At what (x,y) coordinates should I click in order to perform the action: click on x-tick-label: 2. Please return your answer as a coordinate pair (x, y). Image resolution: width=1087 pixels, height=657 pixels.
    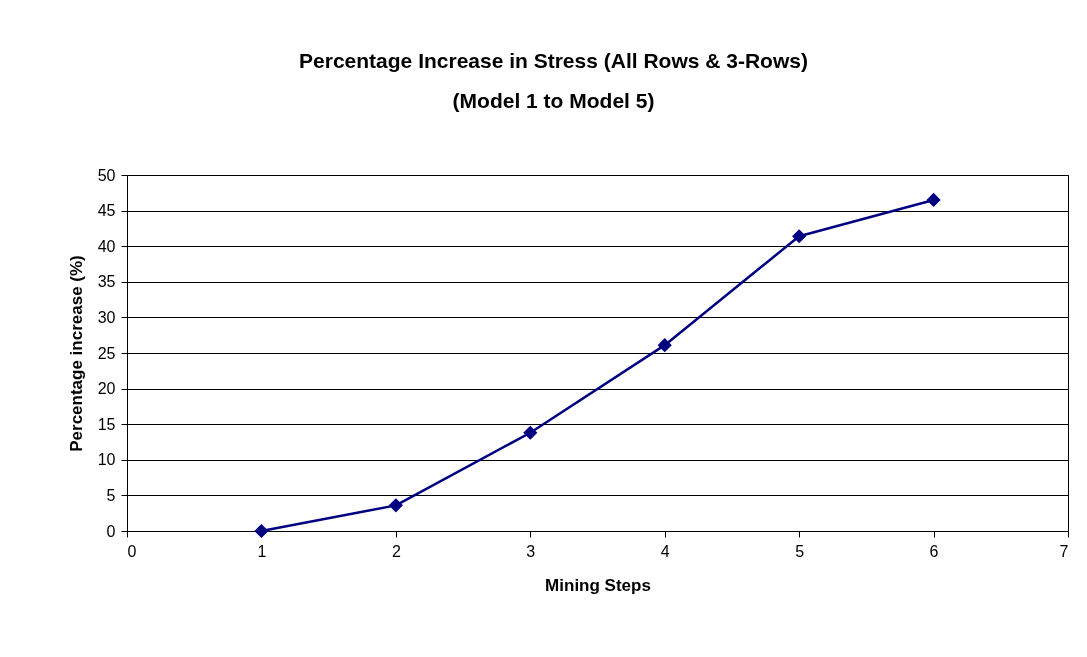
    Looking at the image, I should click on (396, 551).